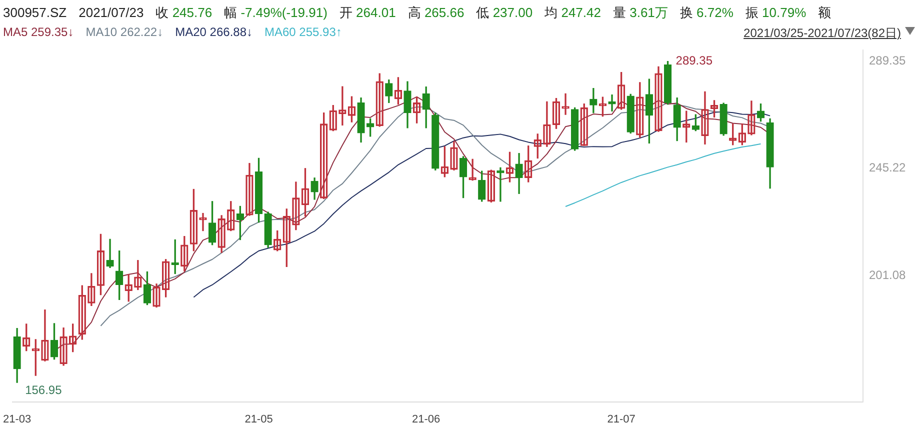  I want to click on text: MA60 255.93↑, so click(303, 32).